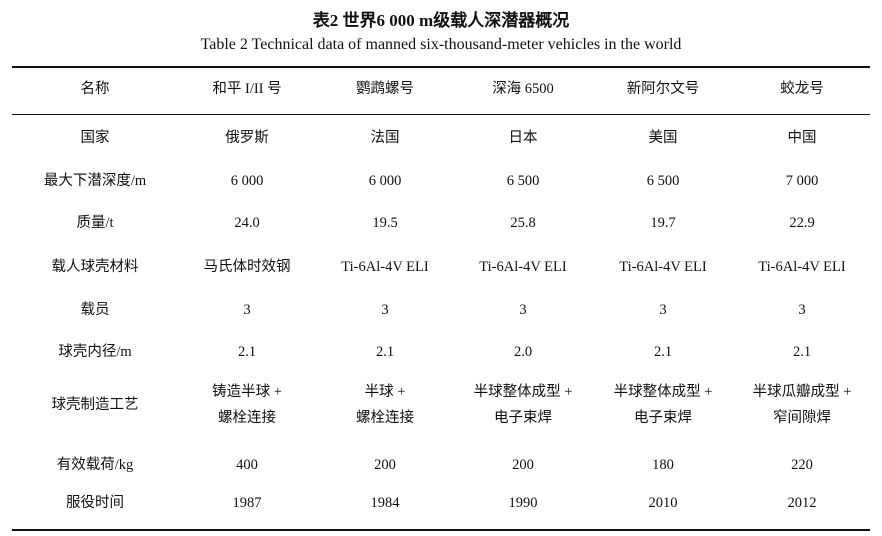  Describe the element at coordinates (247, 405) in the screenshot. I see `table-cell: 铸造半球 + 螺栓连接` at that location.